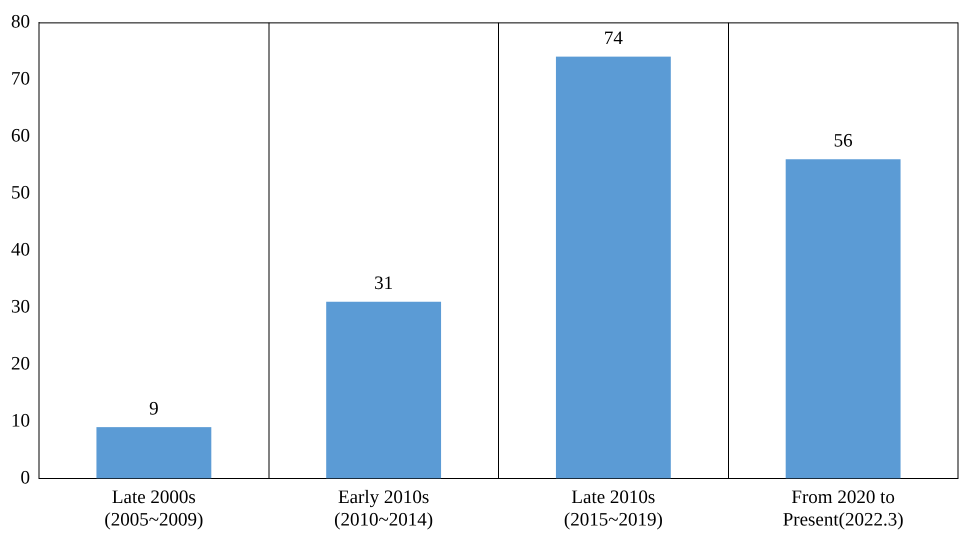 This screenshot has height=548, width=970. What do you see at coordinates (25, 477) in the screenshot?
I see `y-tick-label: 0` at bounding box center [25, 477].